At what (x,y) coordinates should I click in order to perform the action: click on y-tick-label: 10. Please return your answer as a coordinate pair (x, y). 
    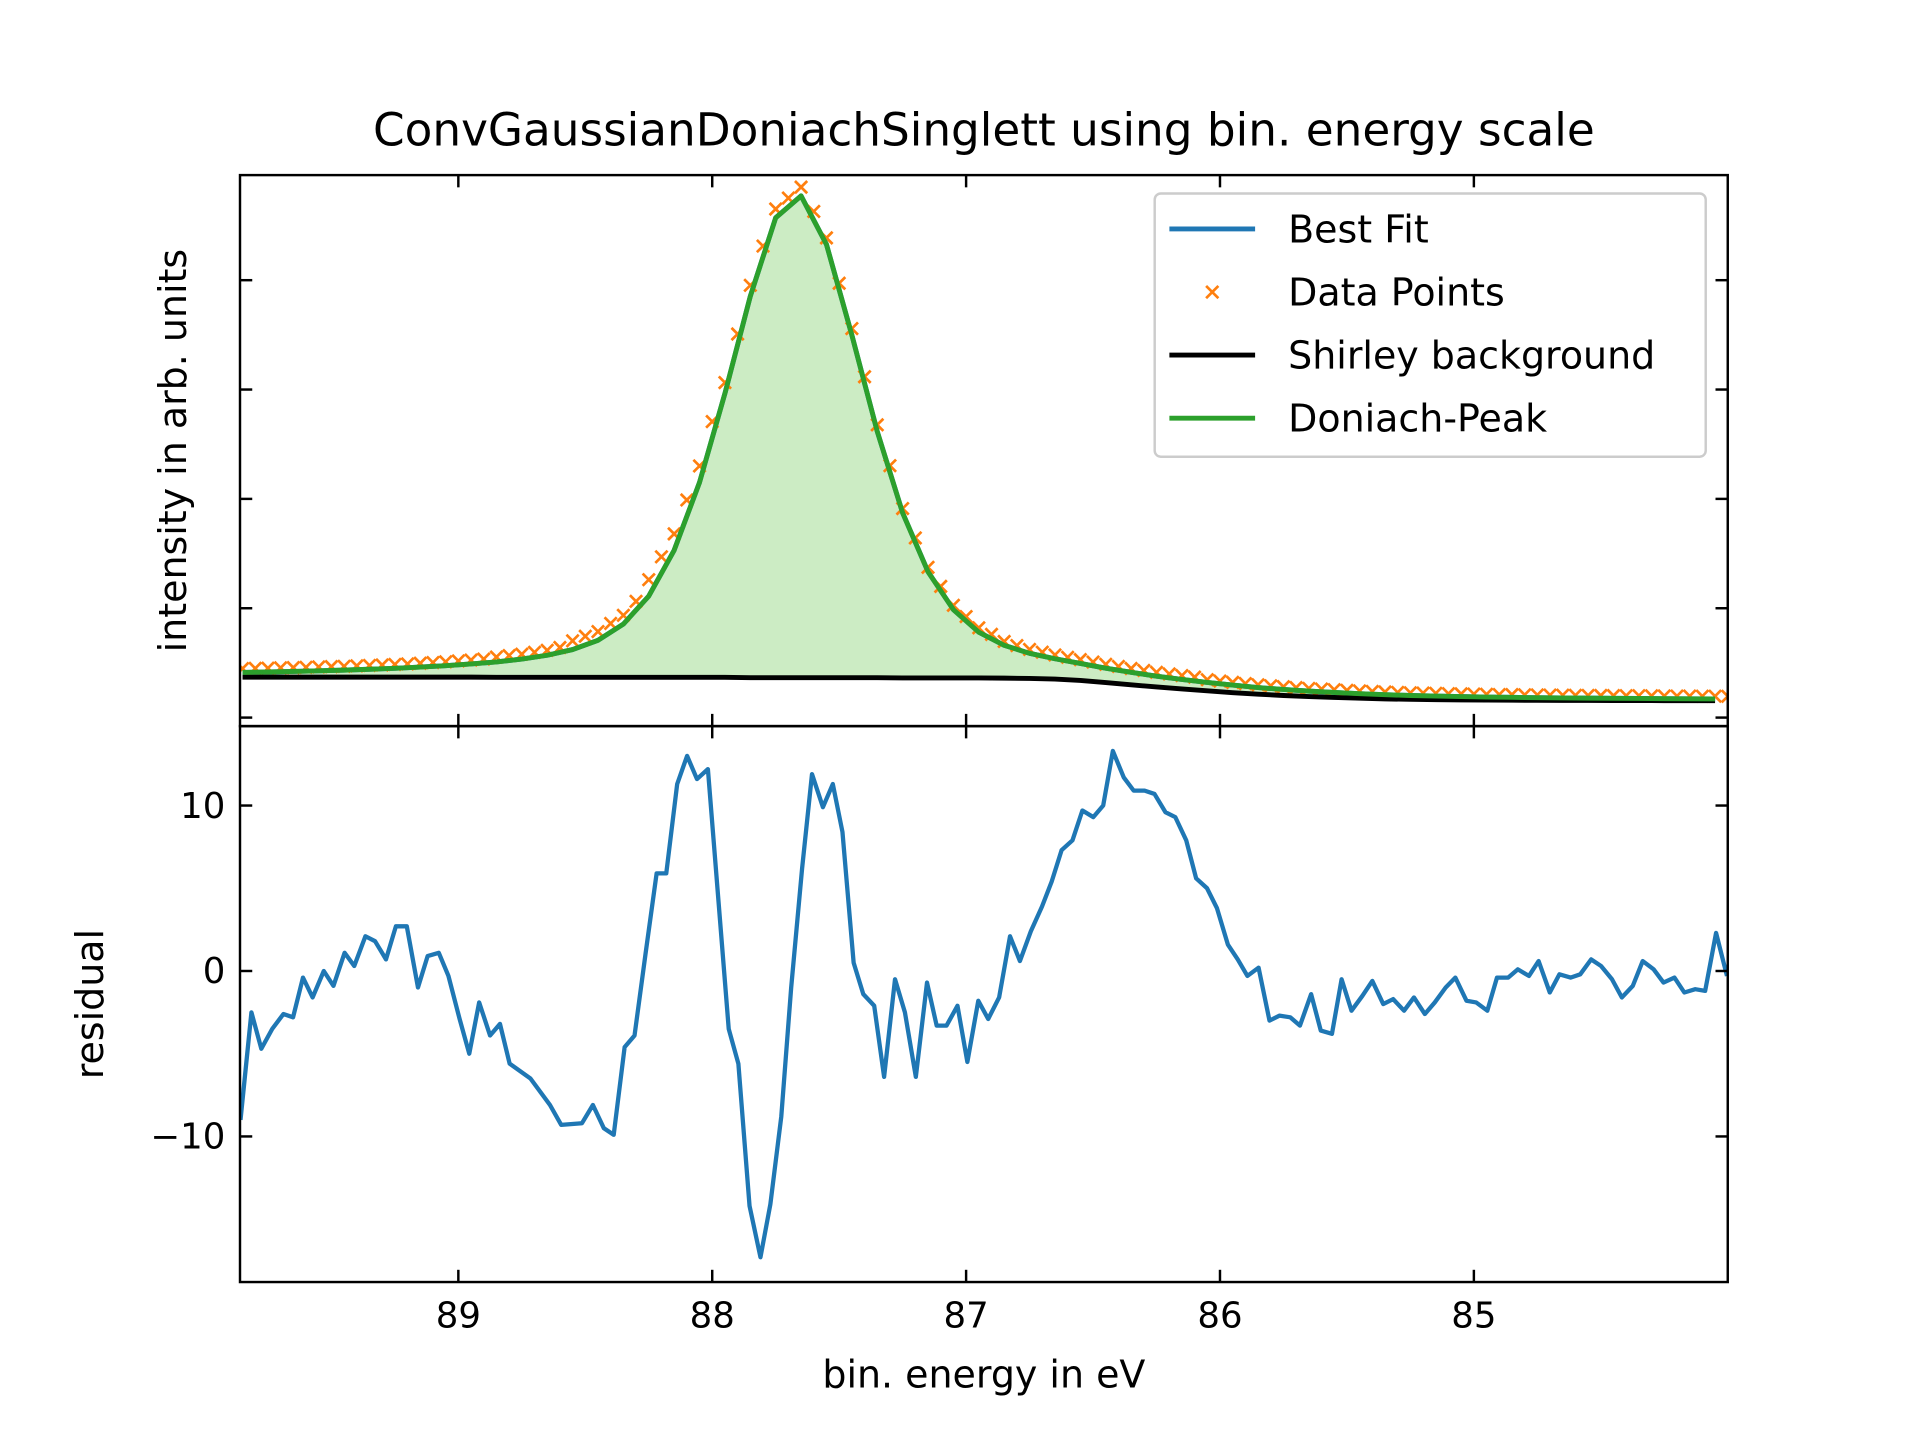
    Looking at the image, I should click on (202, 806).